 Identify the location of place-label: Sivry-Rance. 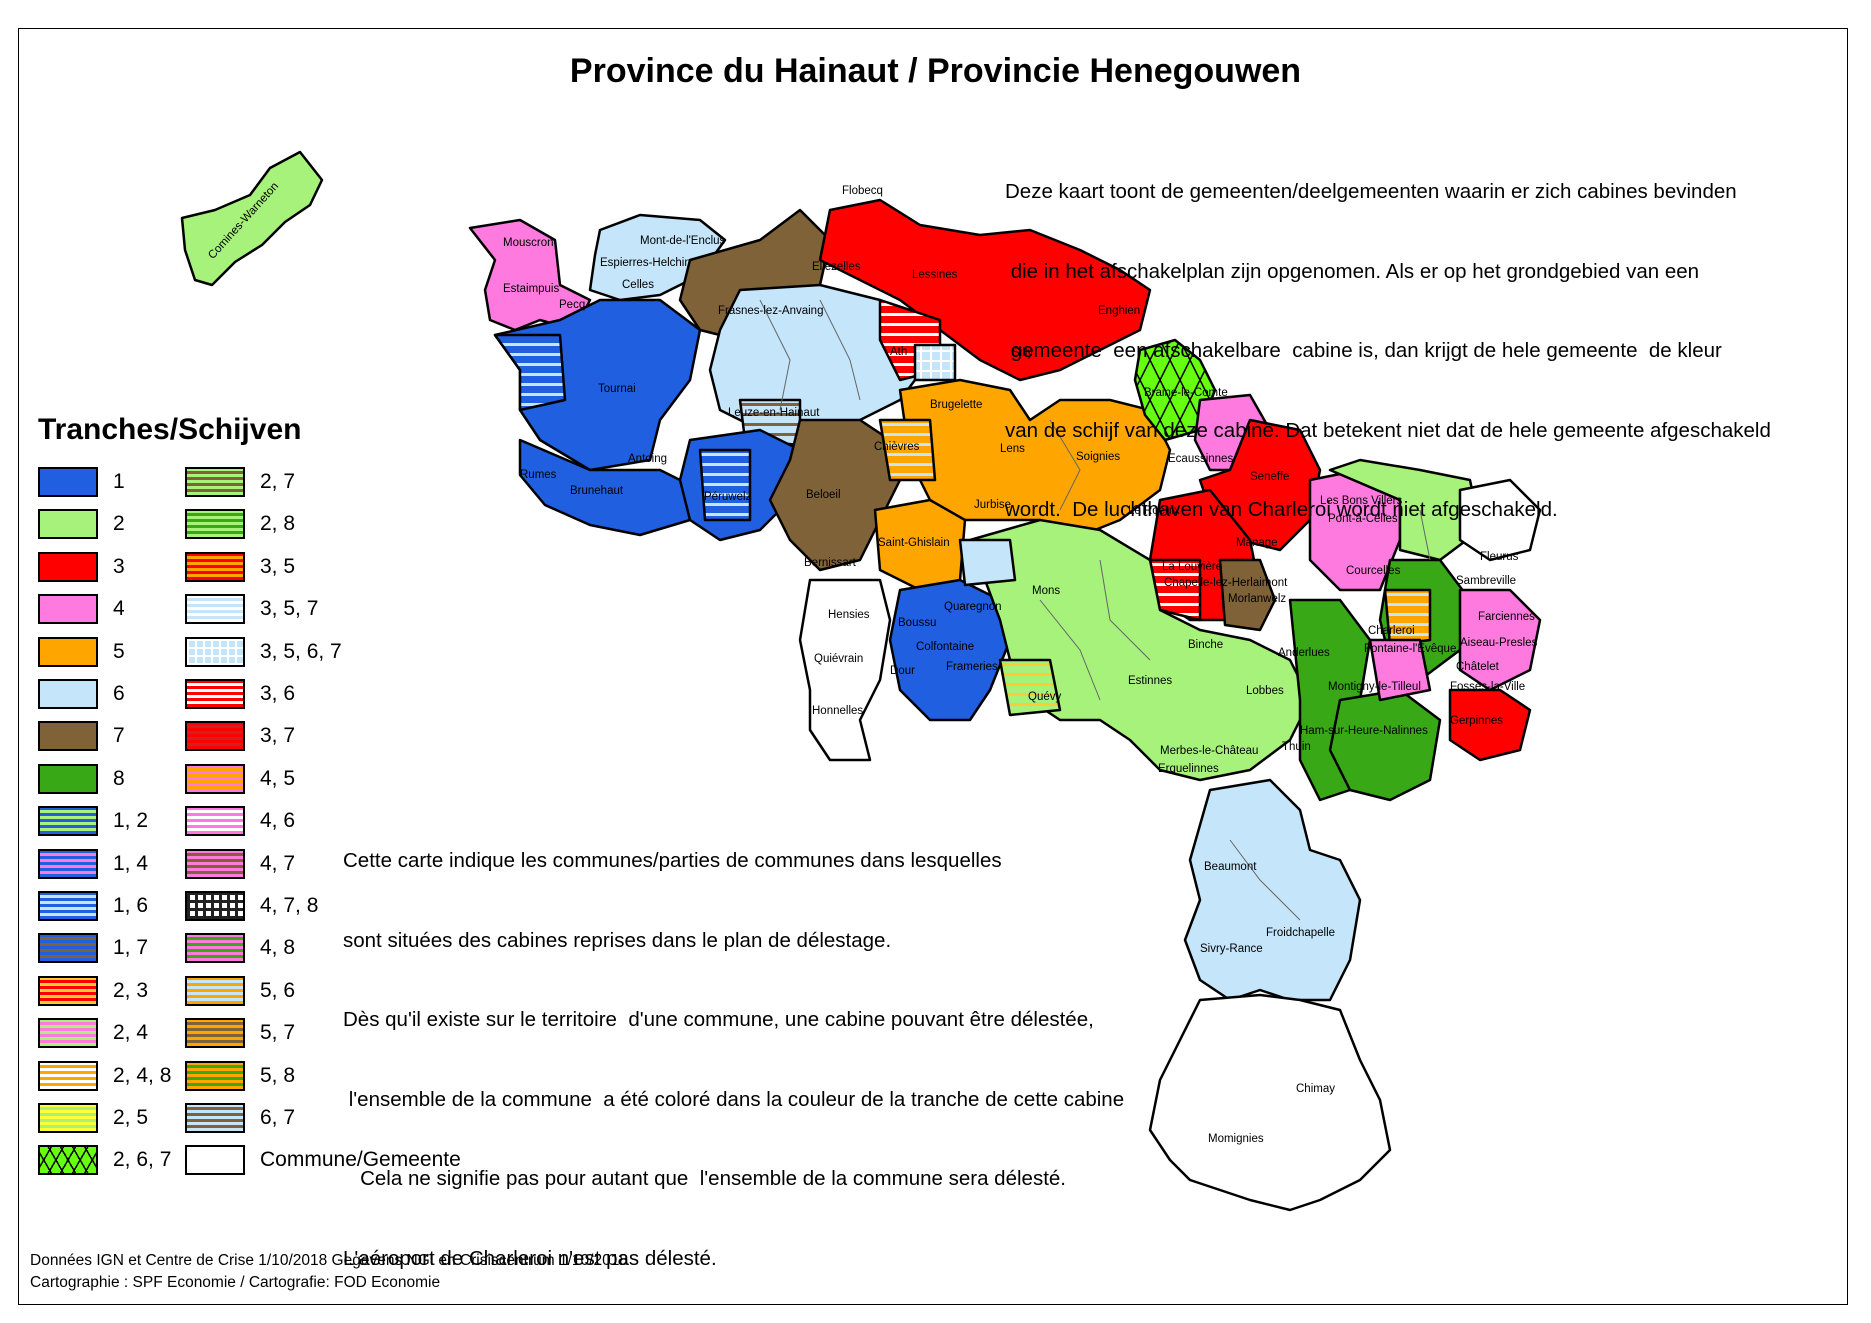
(1231, 949).